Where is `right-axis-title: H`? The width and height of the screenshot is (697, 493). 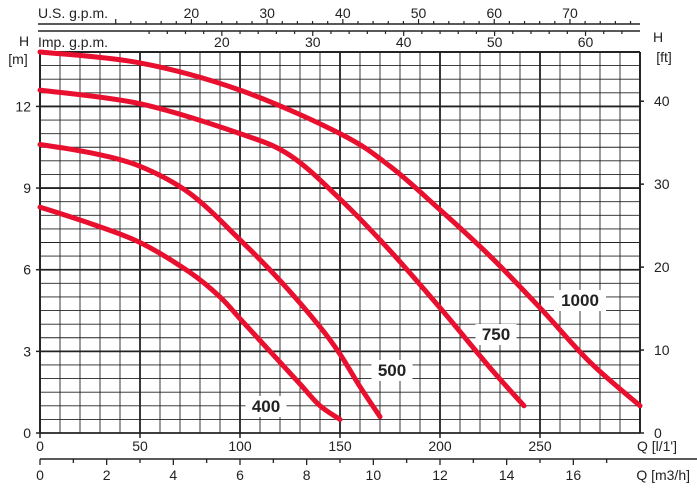 right-axis-title: H is located at coordinates (658, 37).